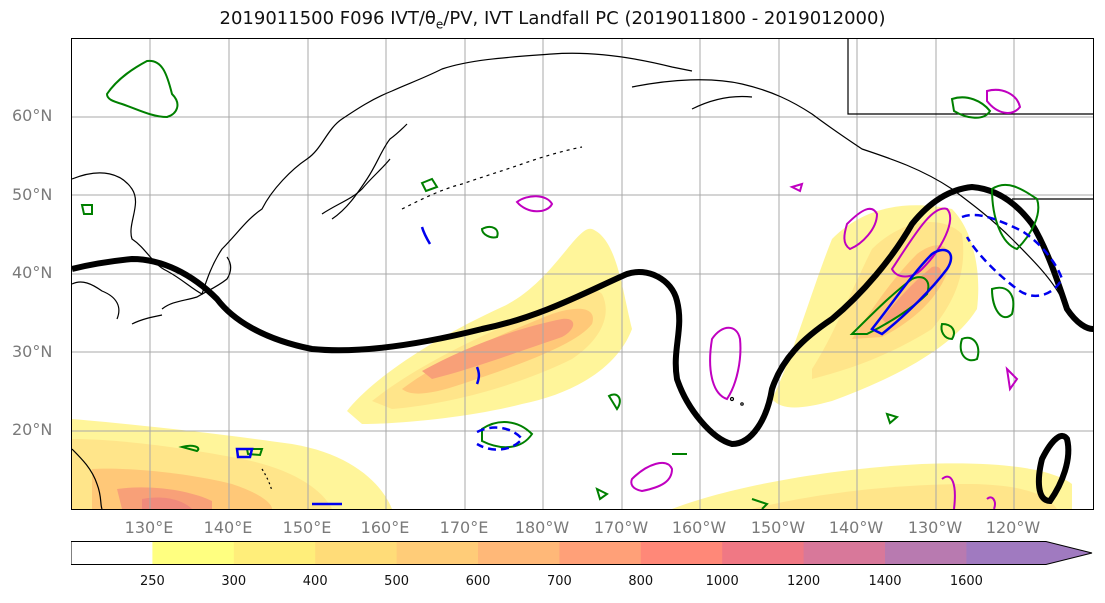 Image resolution: width=1105 pixels, height=603 pixels. What do you see at coordinates (542, 527) in the screenshot?
I see `lon-label-180w: 180°W` at bounding box center [542, 527].